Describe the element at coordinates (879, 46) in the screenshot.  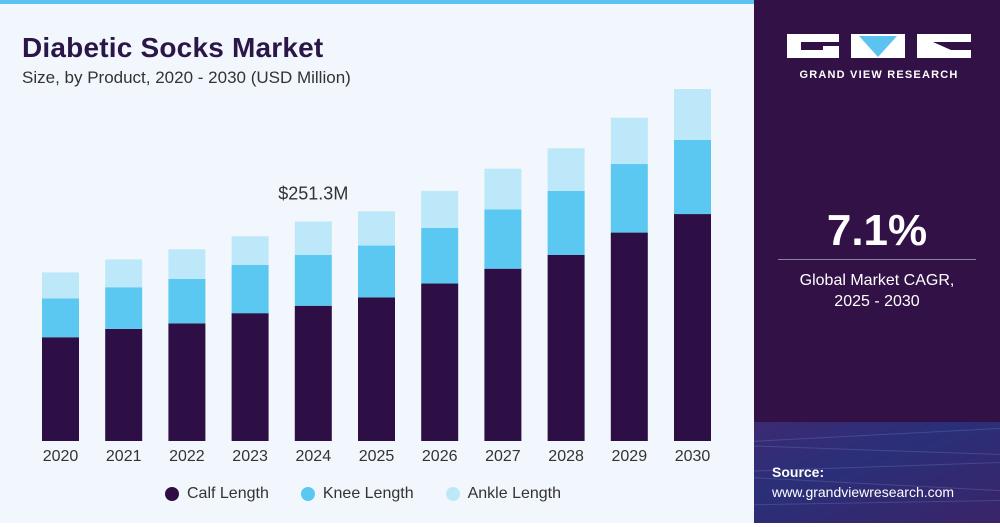
I see `logo-mark-icon` at that location.